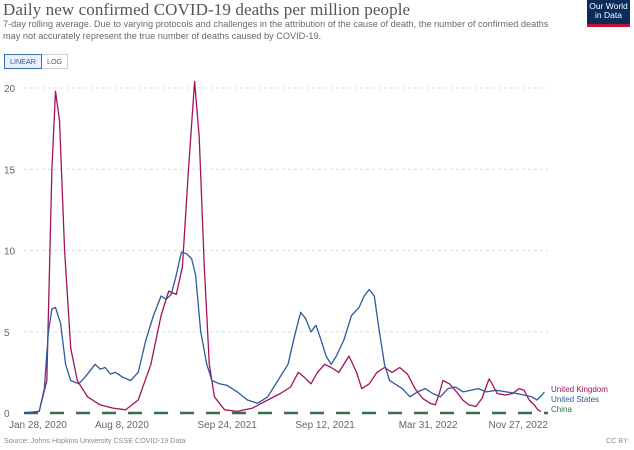 This screenshot has height=450, width=634. Describe the element at coordinates (325, 425) in the screenshot. I see `x-tick-label: Sep 12, 2021` at that location.